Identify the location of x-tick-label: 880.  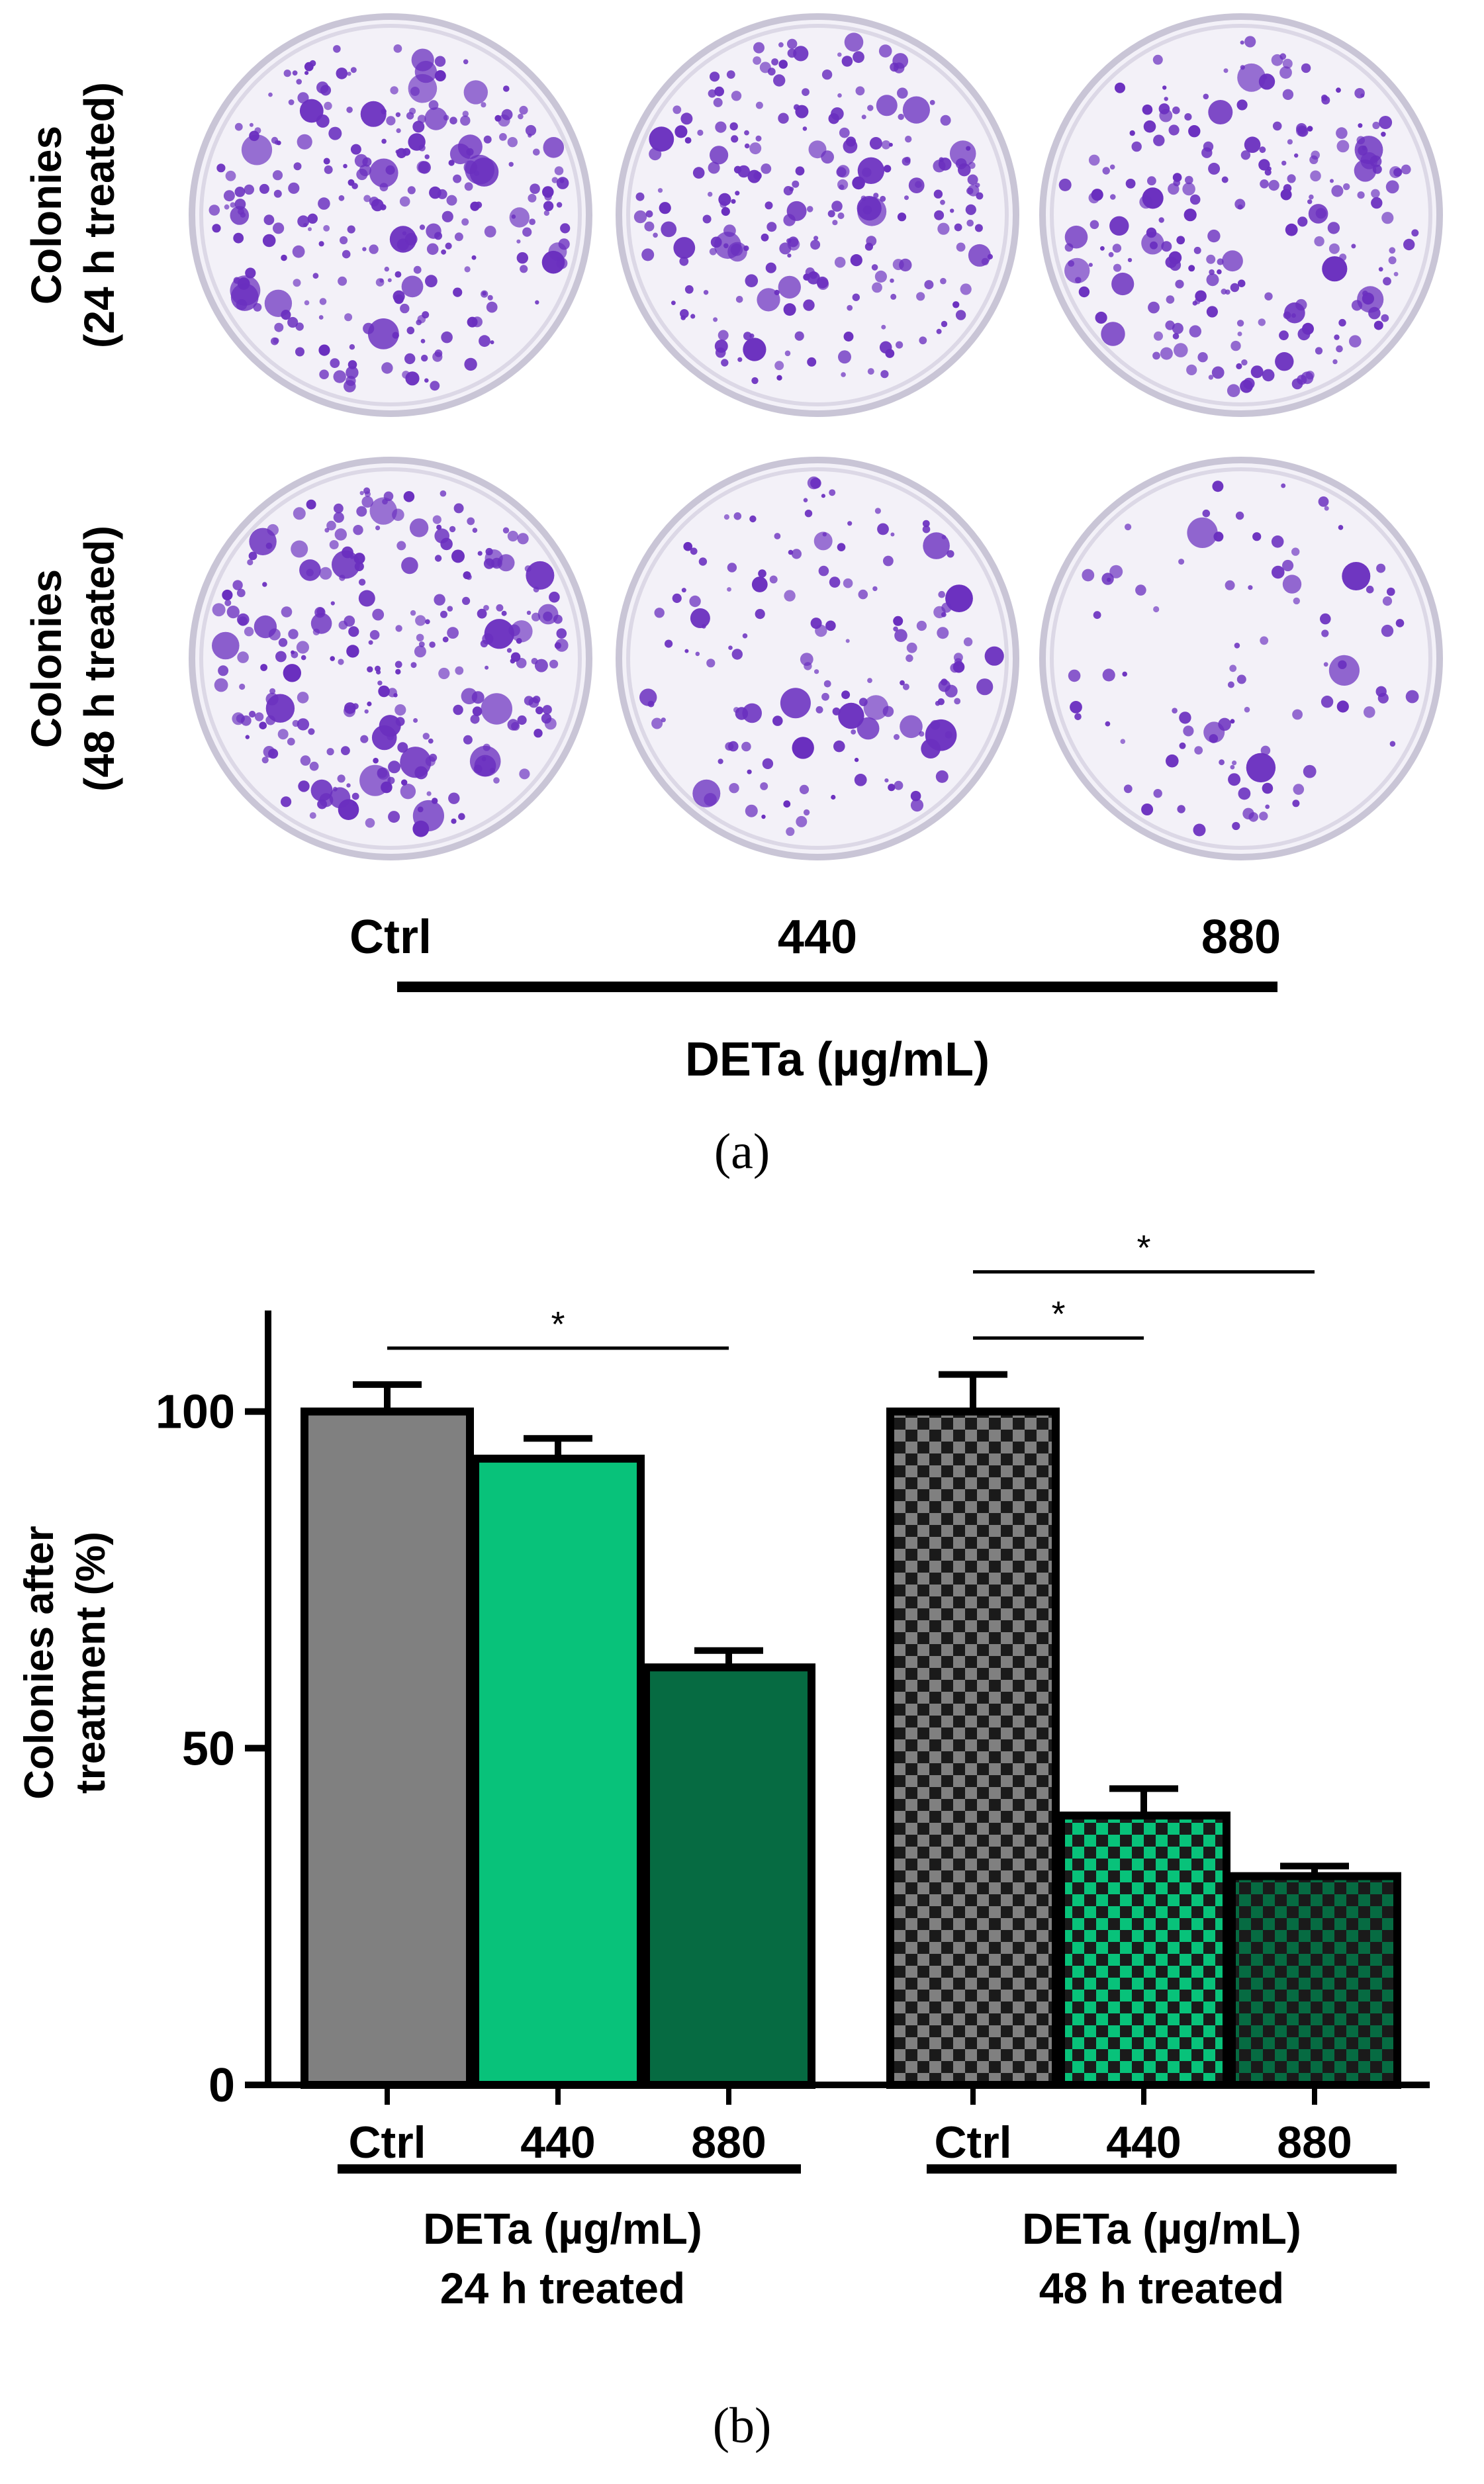
(1314, 2142).